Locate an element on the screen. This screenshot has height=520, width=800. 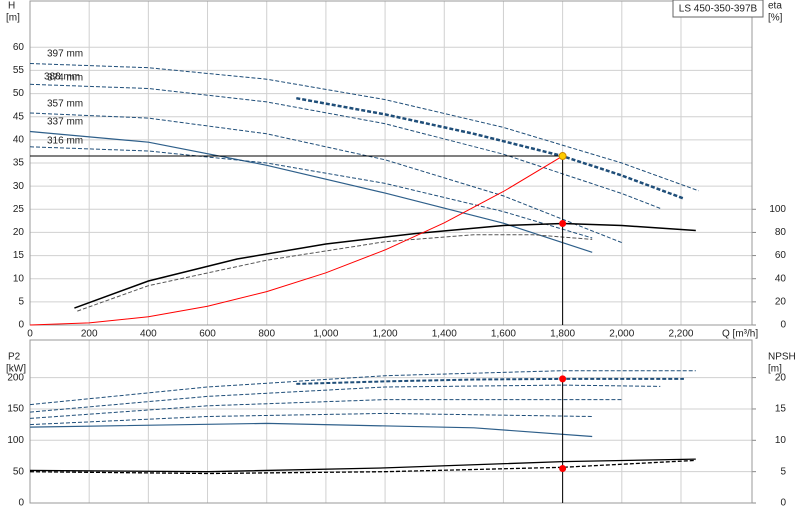
x-tick-label: 800 is located at coordinates (266, 334).